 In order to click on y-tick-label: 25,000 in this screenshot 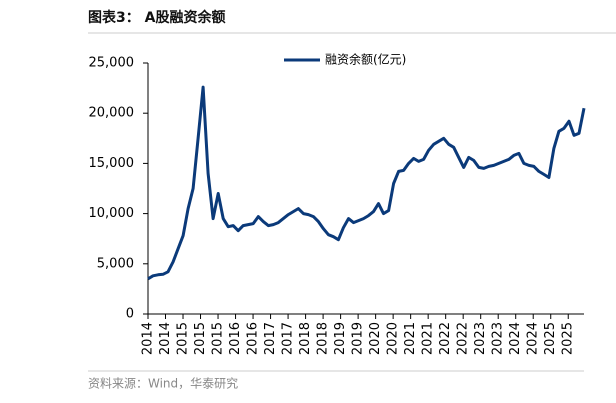, I will do `click(112, 63)`.